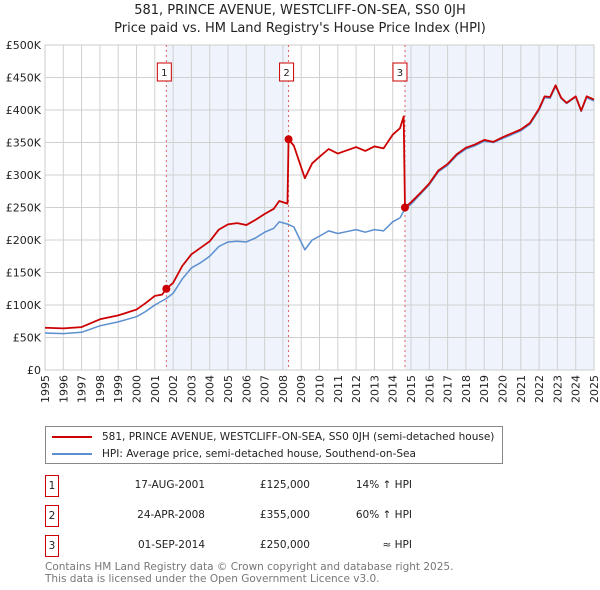  I want to click on x-tick-label: 2014, so click(393, 389).